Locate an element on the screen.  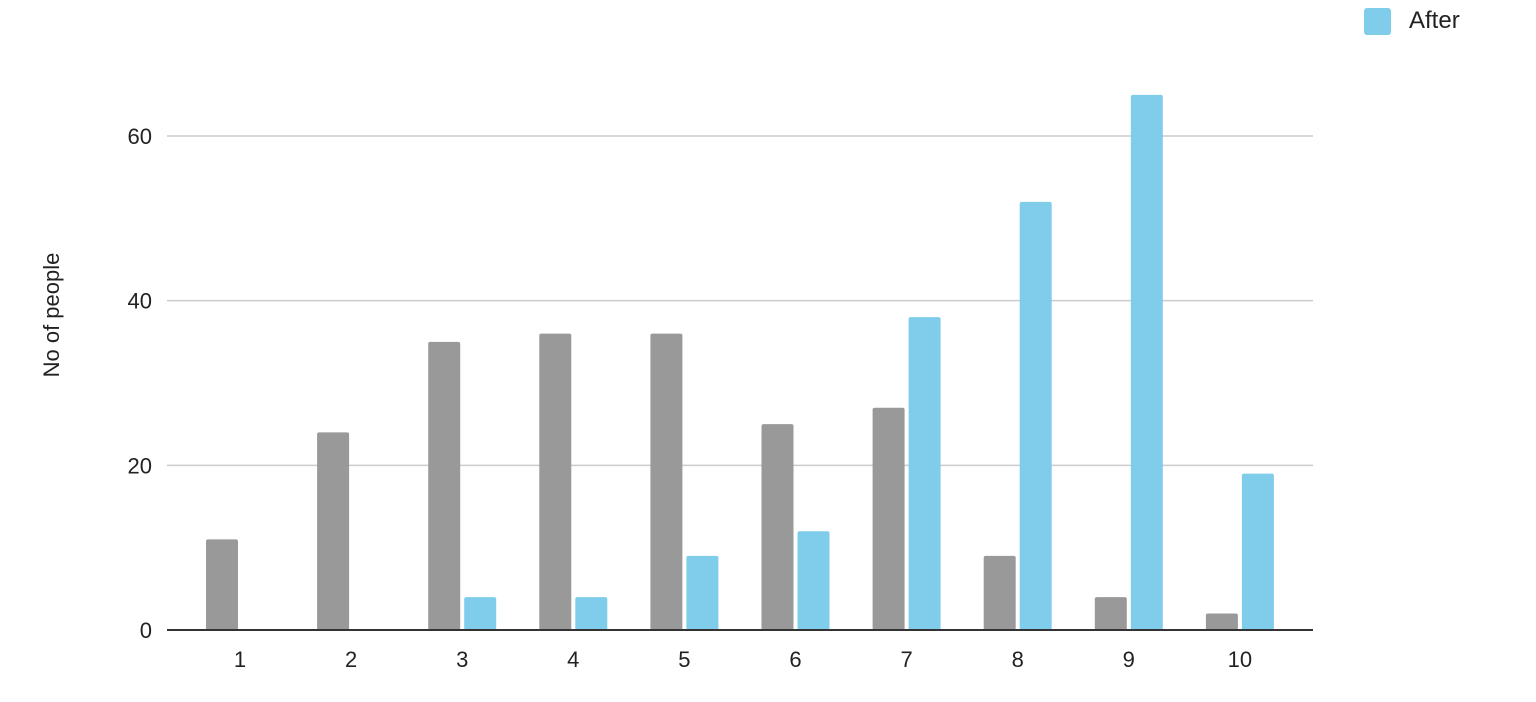
legend: After is located at coordinates (1412, 21).